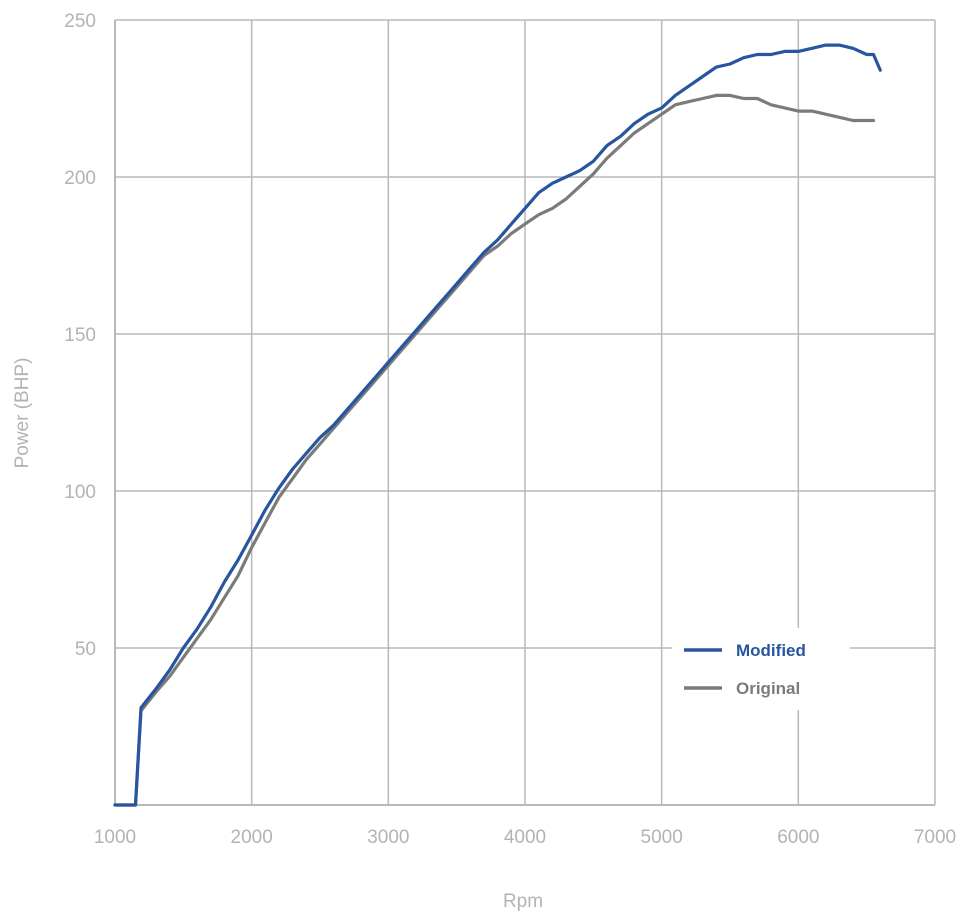 The height and width of the screenshot is (924, 957). Describe the element at coordinates (388, 837) in the screenshot. I see `x-tick-label: 3000` at that location.